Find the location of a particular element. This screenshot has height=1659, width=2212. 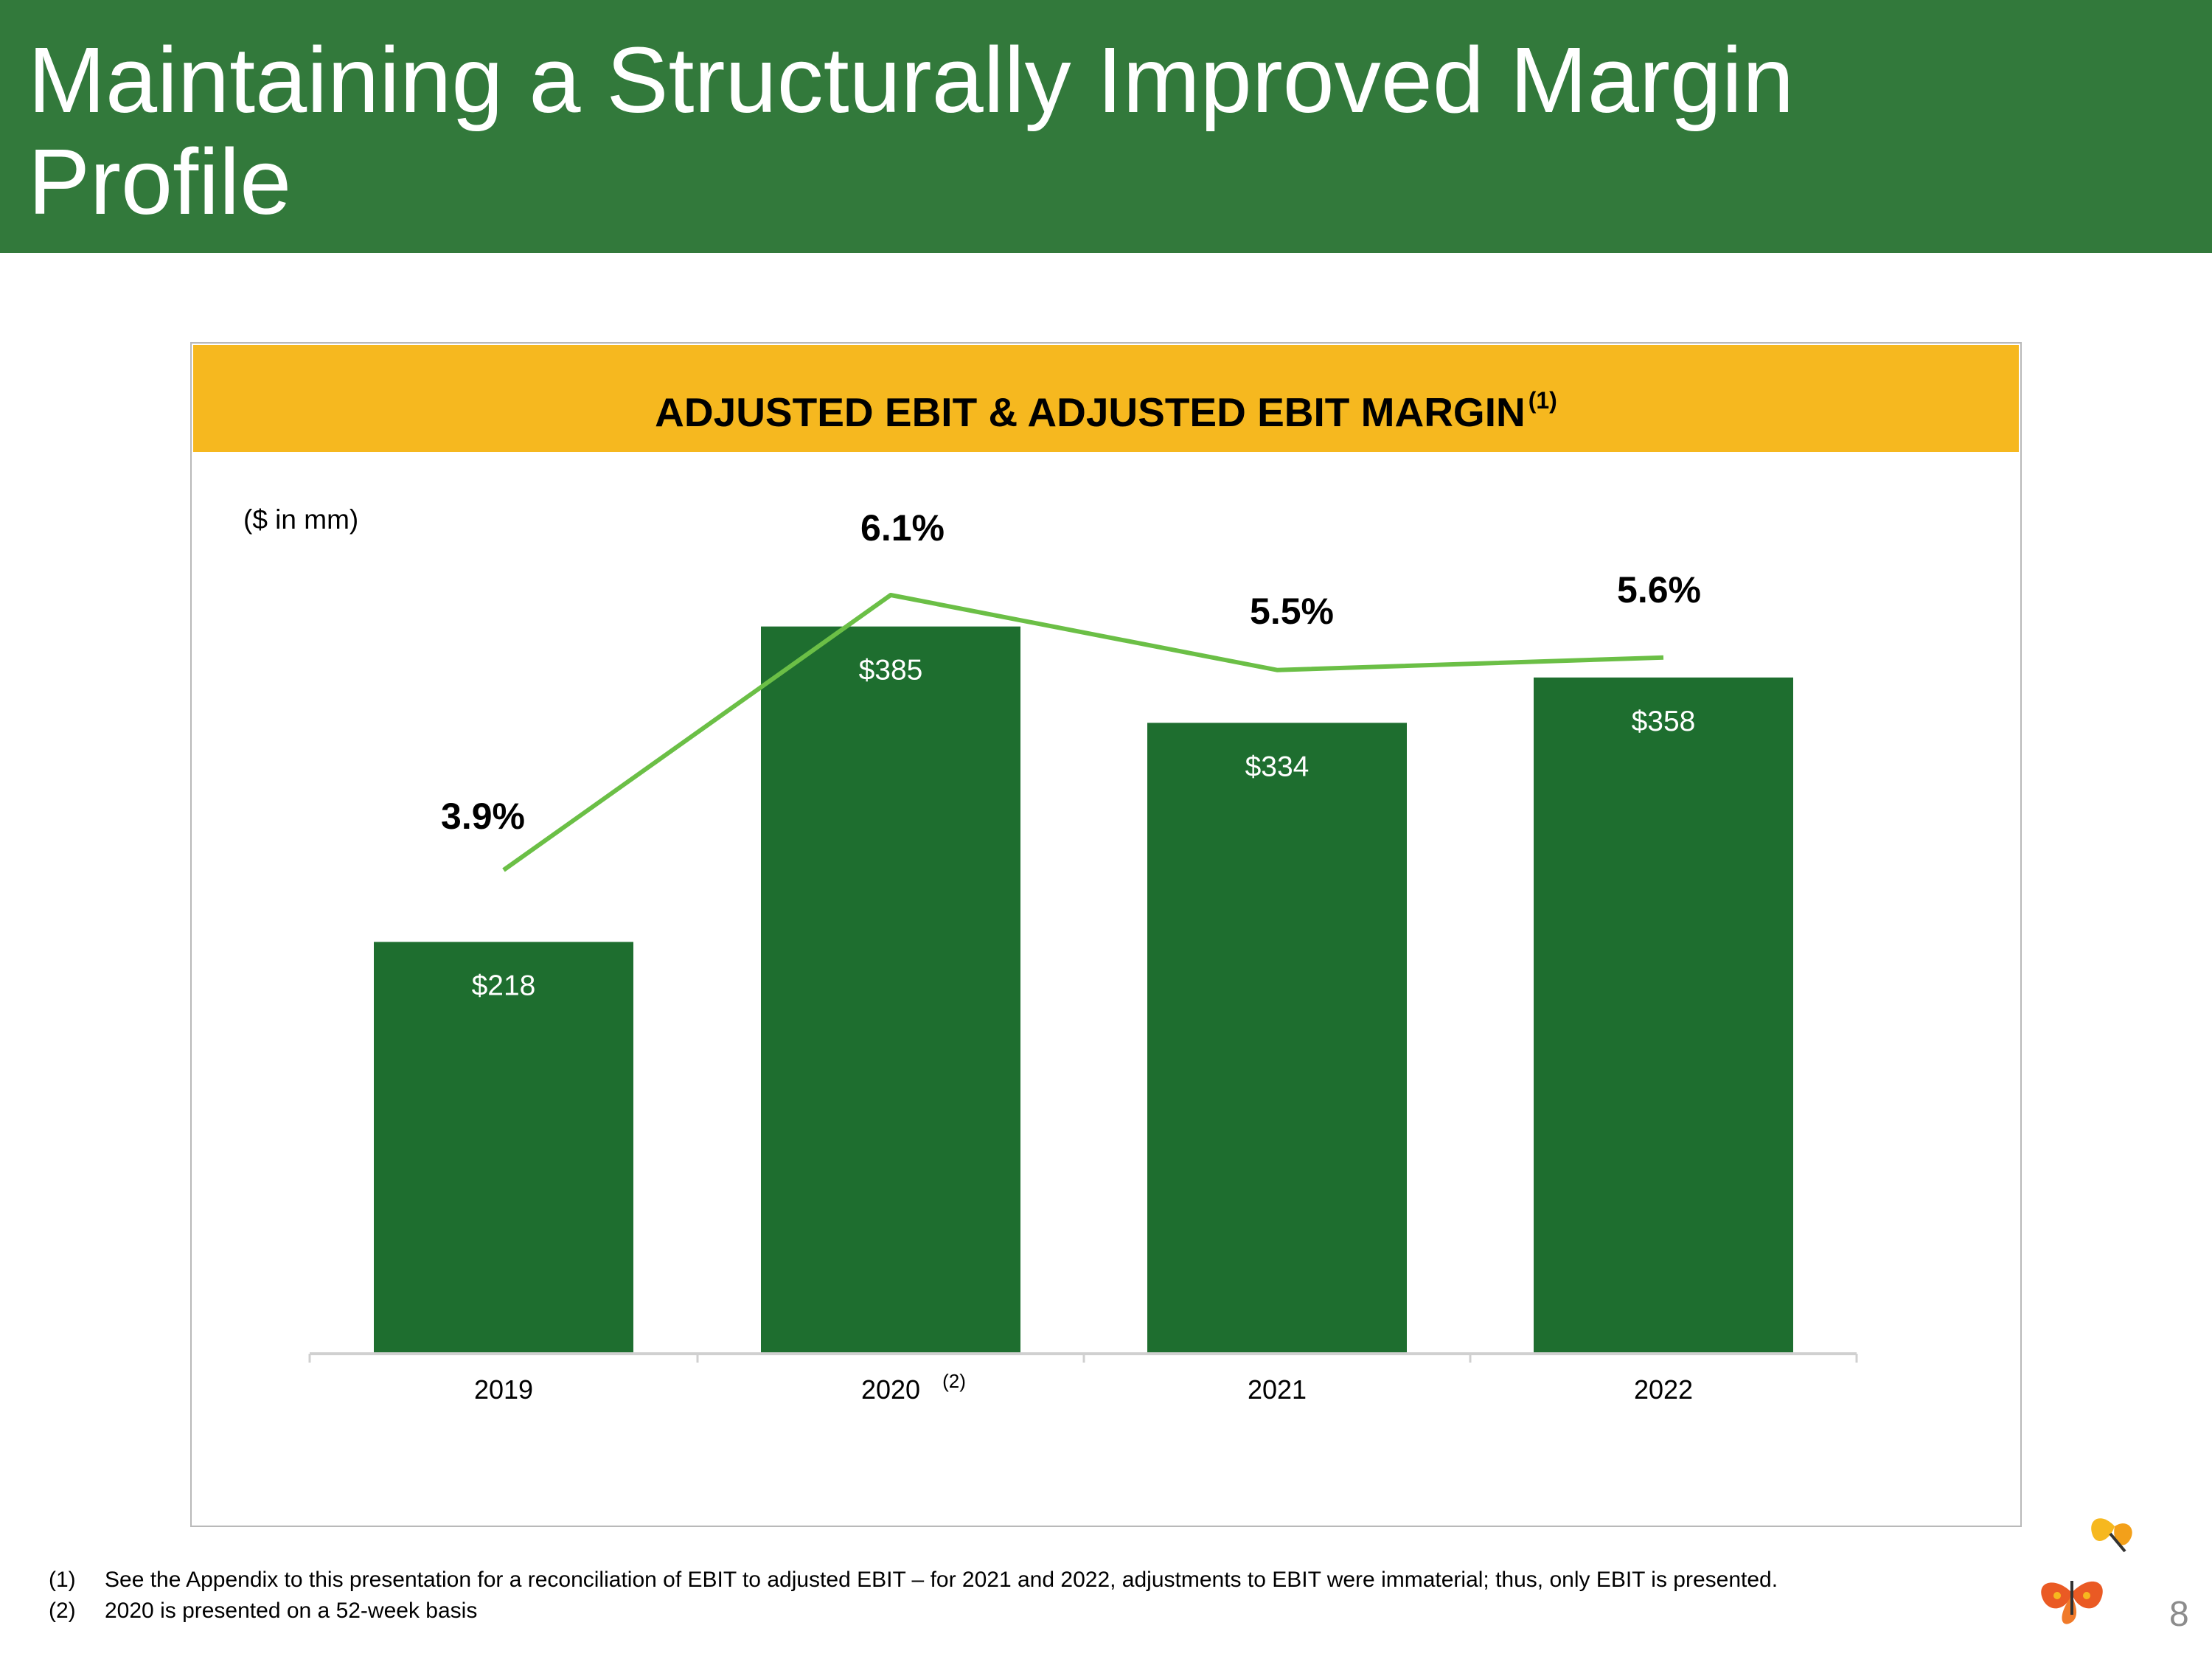

bar-2022 is located at coordinates (1663, 1015).